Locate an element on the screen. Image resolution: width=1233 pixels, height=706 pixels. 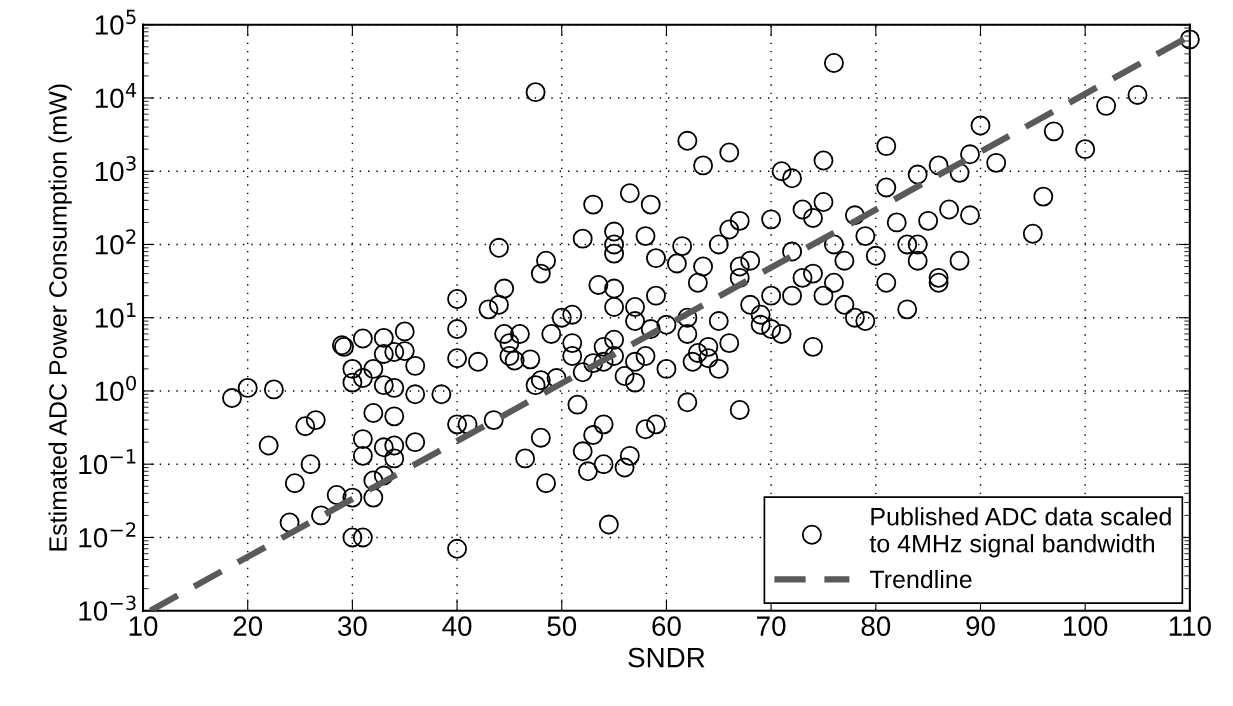
x-tick-label: 40 is located at coordinates (457, 626).